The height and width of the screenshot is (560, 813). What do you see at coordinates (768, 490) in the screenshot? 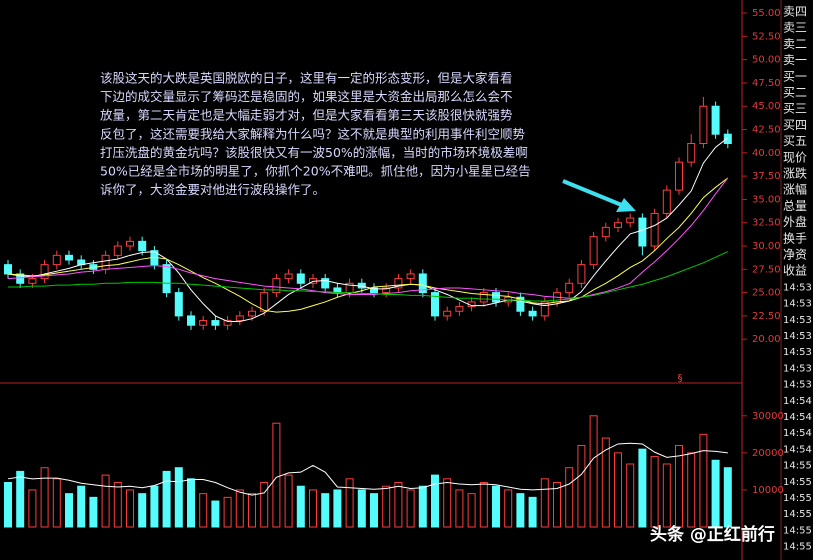
I see `y-tick-label: 10000` at bounding box center [768, 490].